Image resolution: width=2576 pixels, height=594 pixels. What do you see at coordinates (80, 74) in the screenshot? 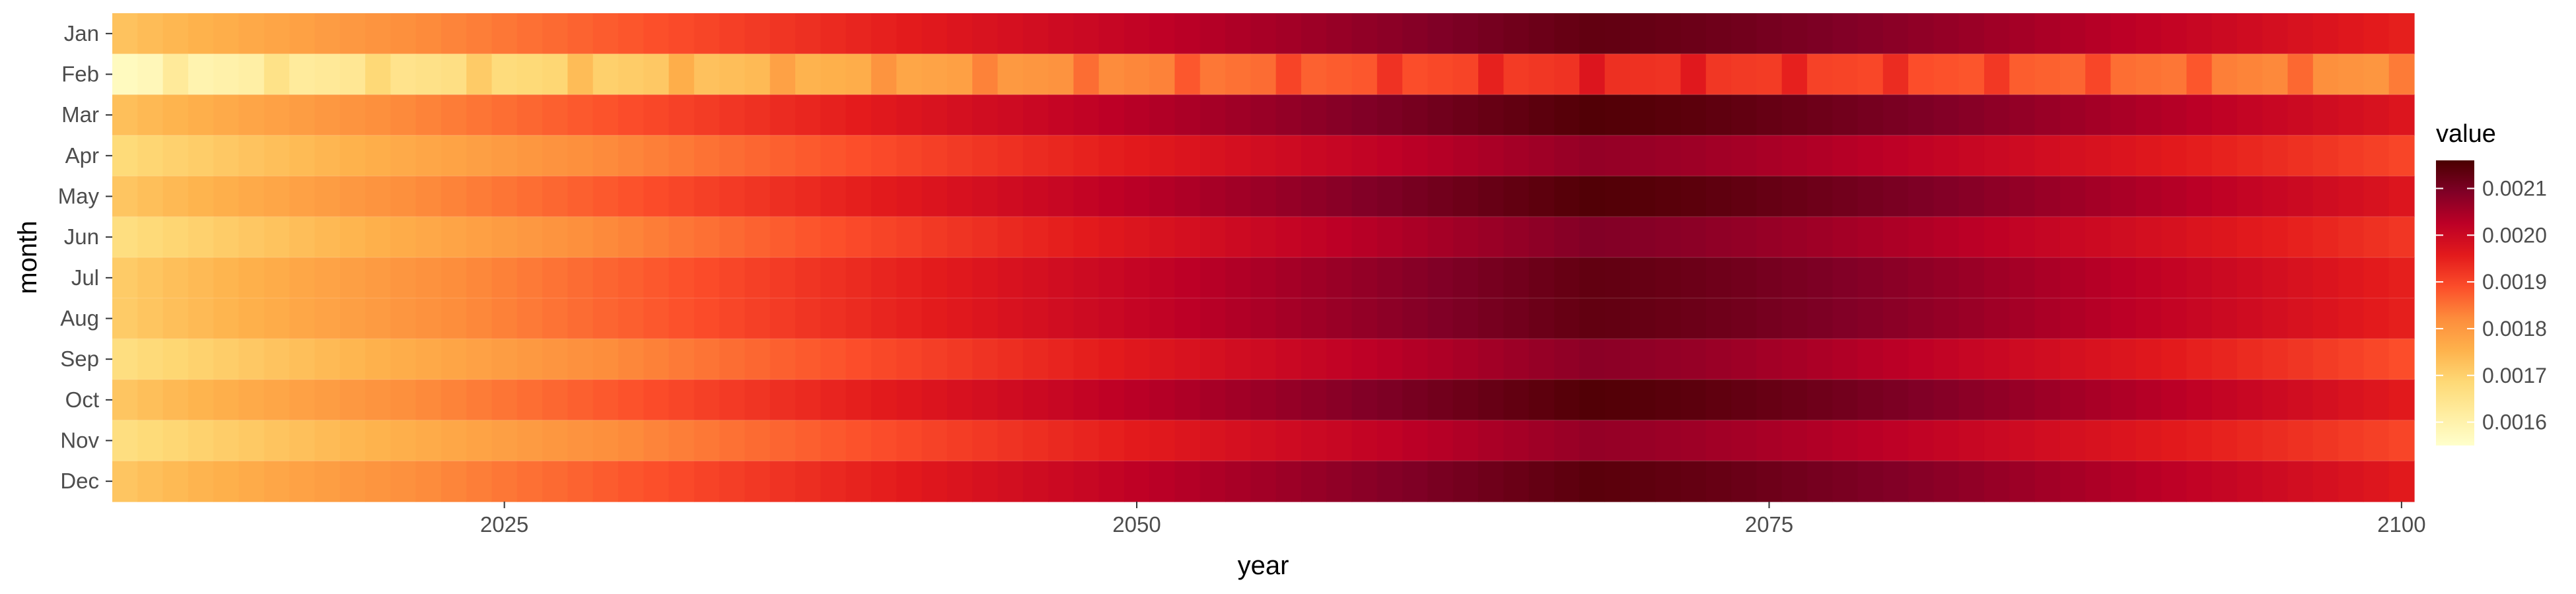
I see `y-tick-label: Feb` at bounding box center [80, 74].